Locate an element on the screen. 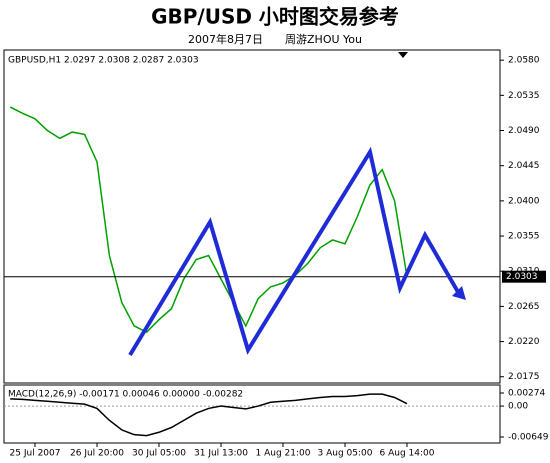 The height and width of the screenshot is (463, 550). y-tick-label: 2.0400 is located at coordinates (524, 201).